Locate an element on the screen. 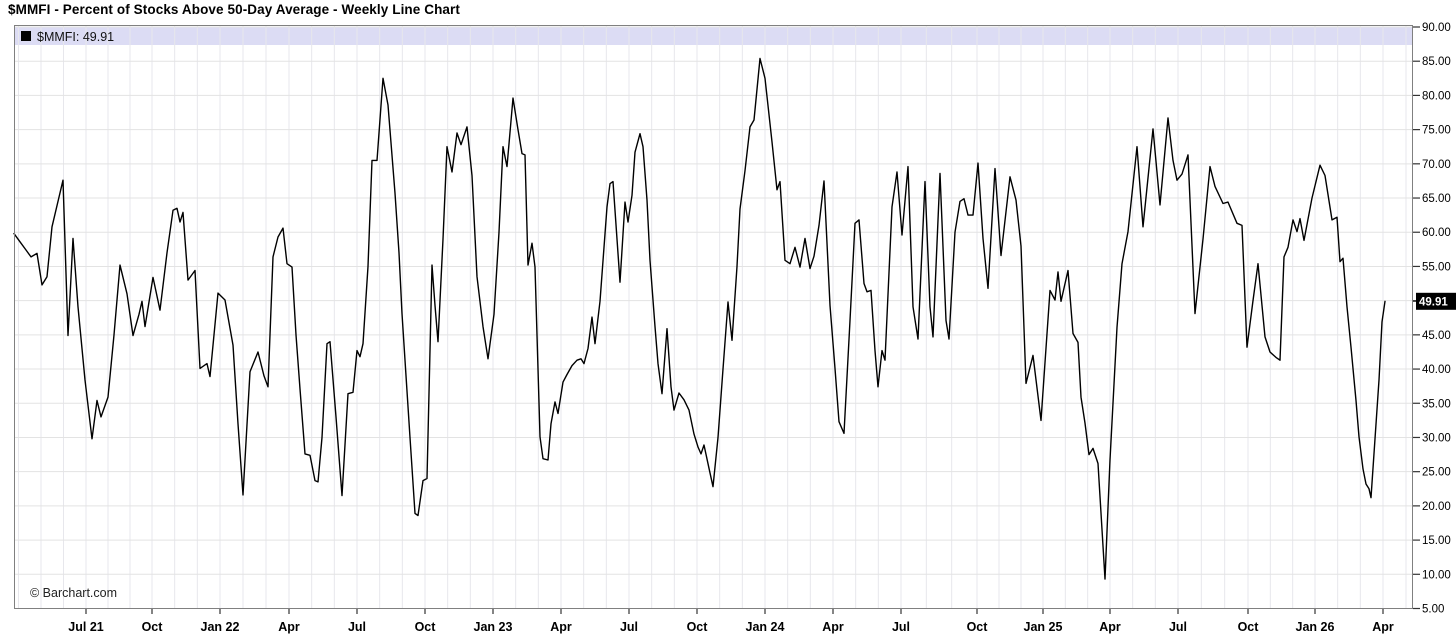  x-axis-label: Jan 23 is located at coordinates (493, 627).